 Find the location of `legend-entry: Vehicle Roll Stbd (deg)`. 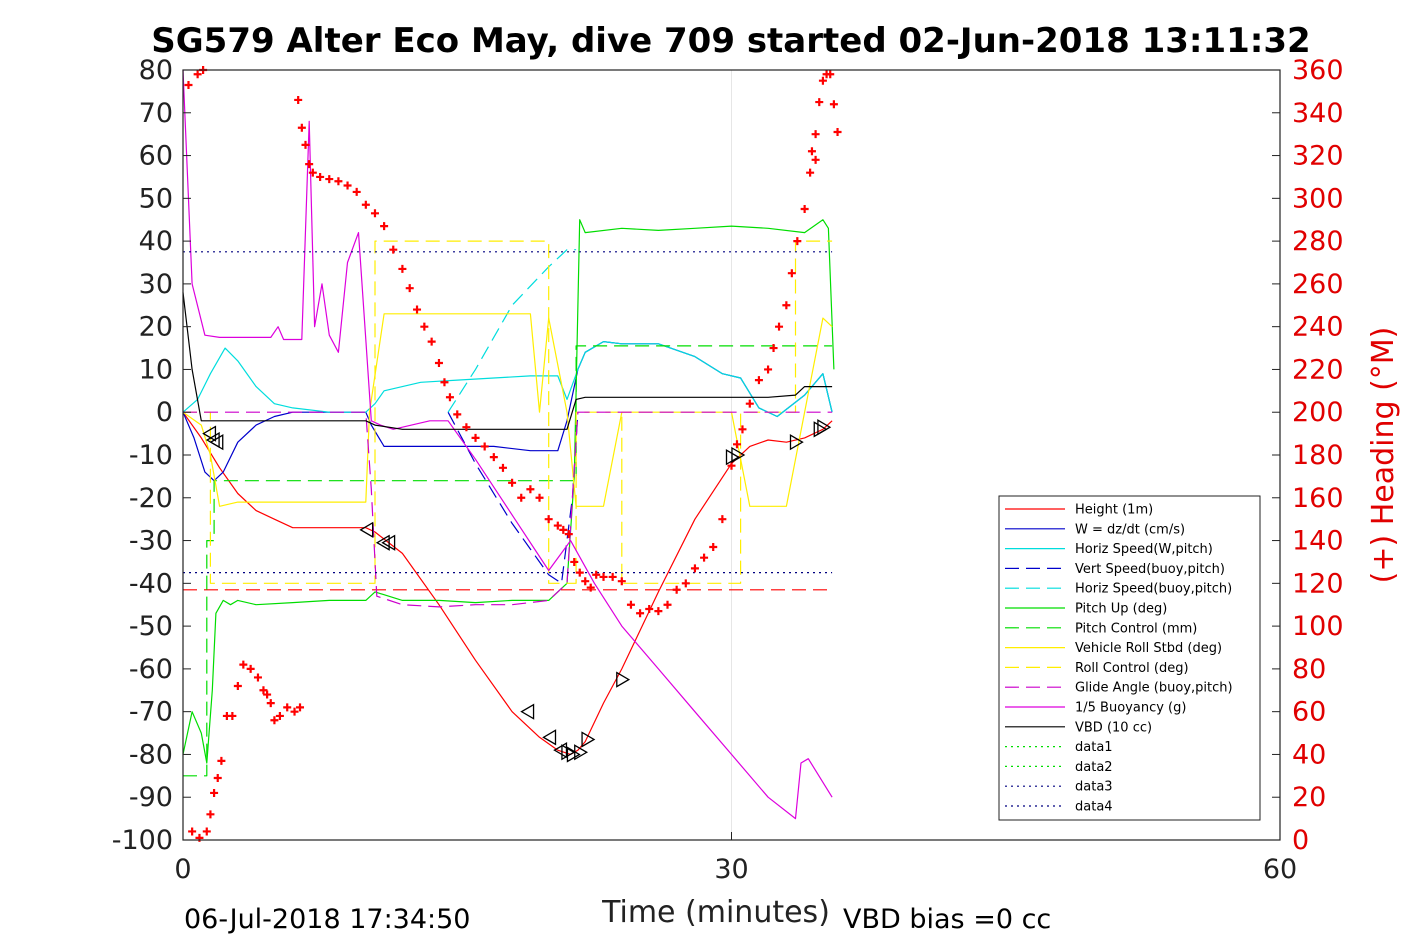

legend-entry: Vehicle Roll Stbd (deg) is located at coordinates (1148, 648).